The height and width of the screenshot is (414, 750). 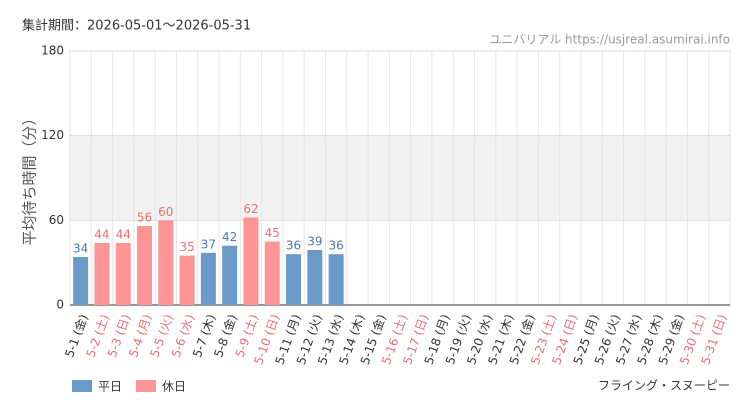 I want to click on data-label: 34, so click(x=80, y=249).